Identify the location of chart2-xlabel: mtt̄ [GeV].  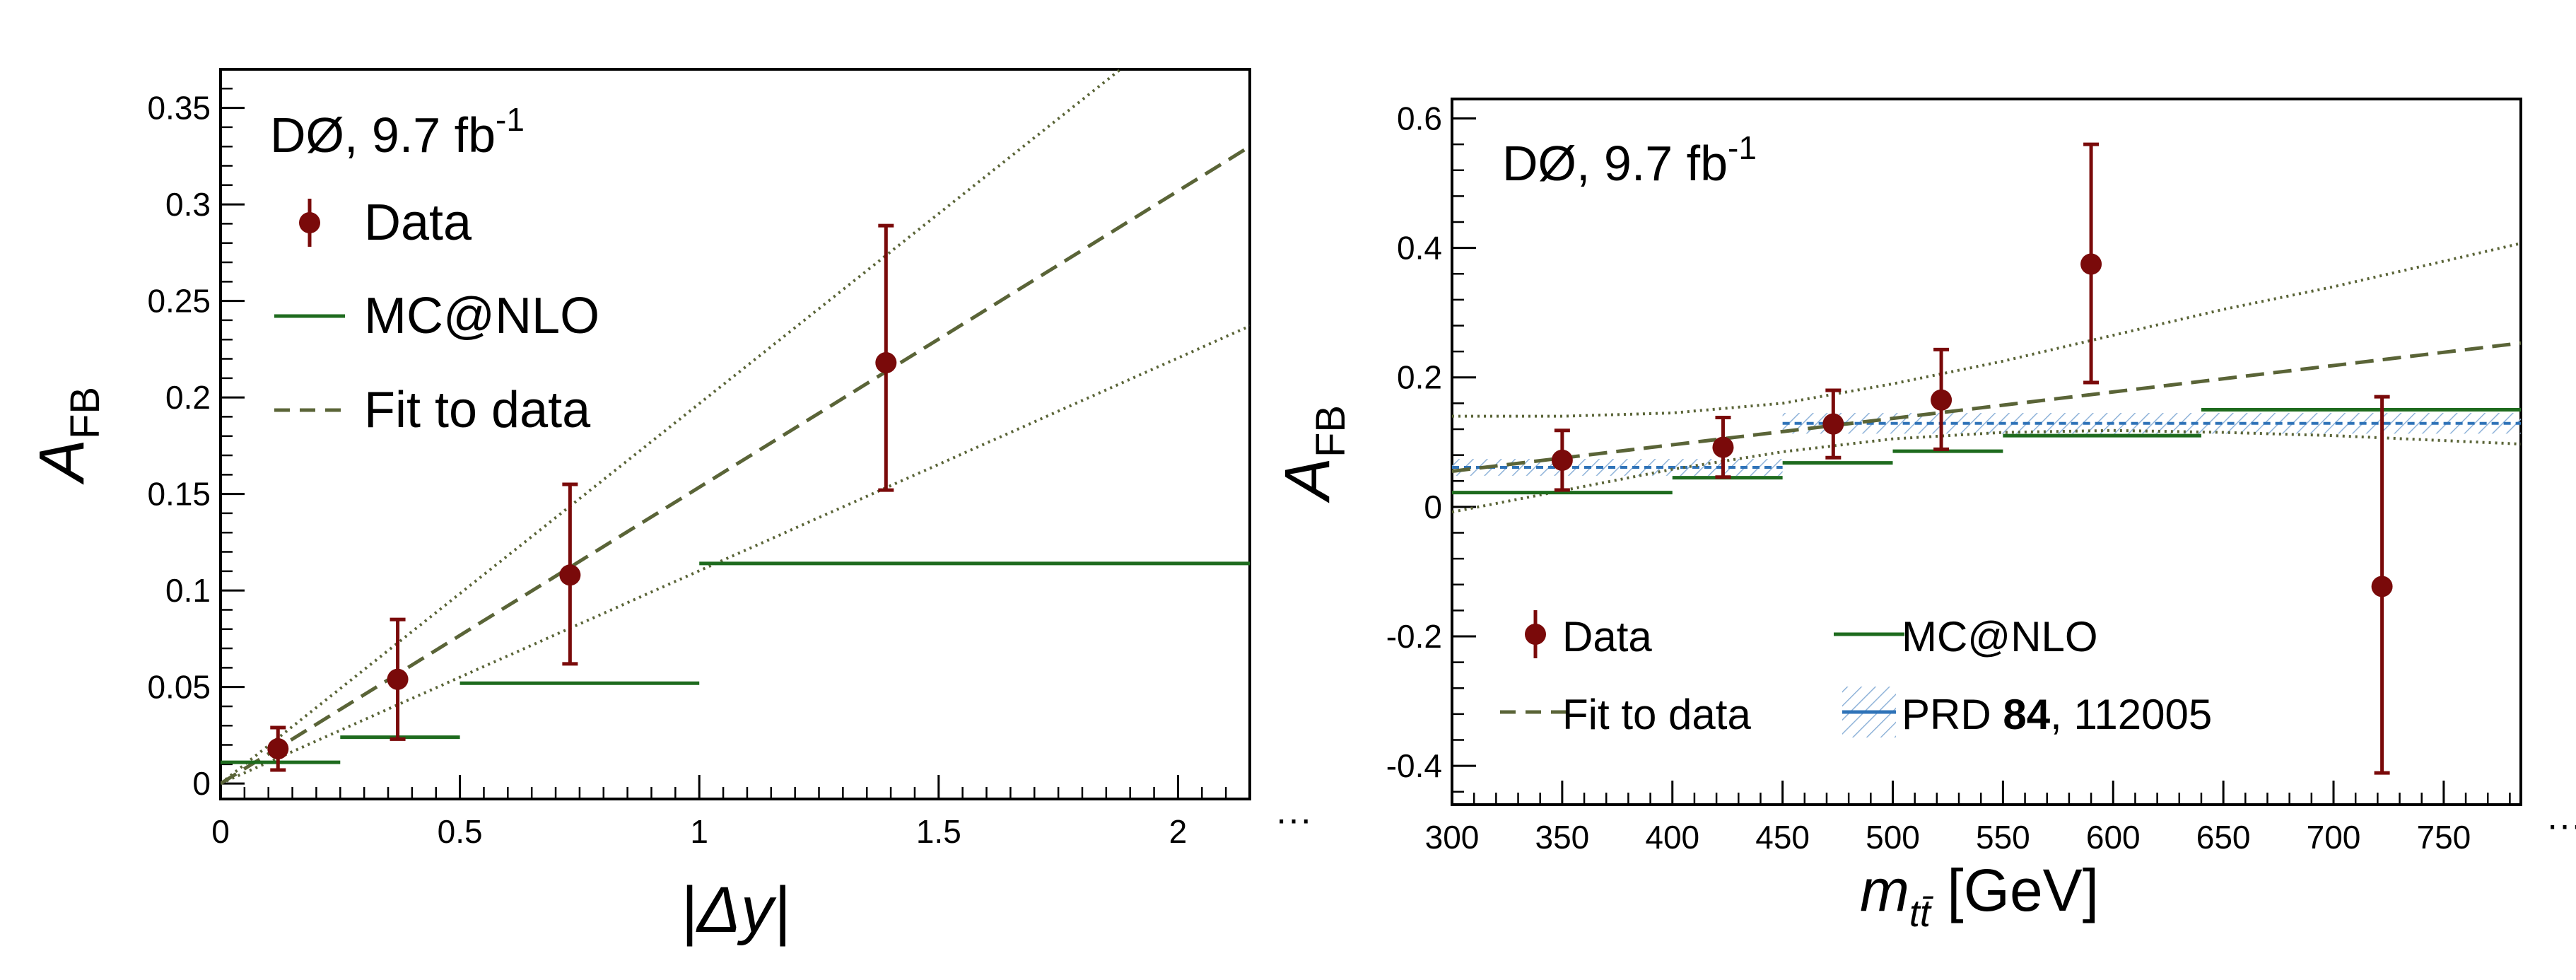
(1980, 896).